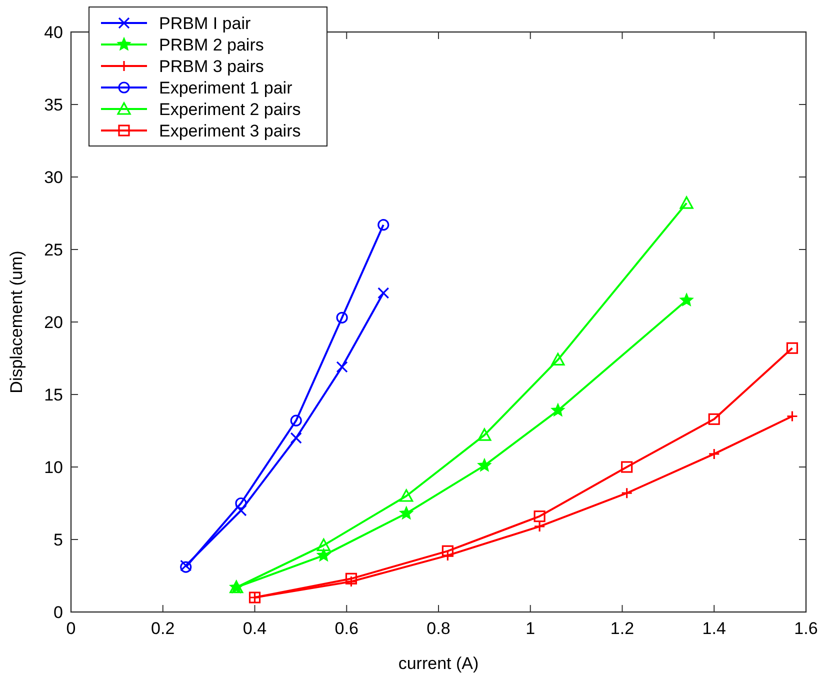 This screenshot has height=679, width=824. I want to click on x-tick-label: 0.8, so click(438, 628).